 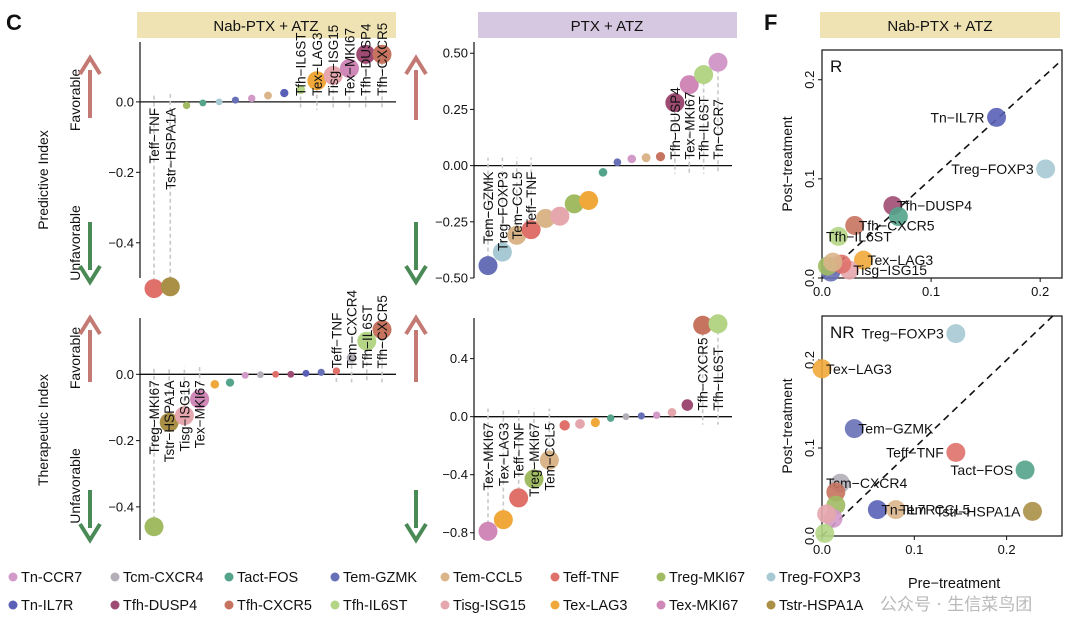 I want to click on row-label-therapeutic: Therapeutic Index, so click(x=43, y=430).